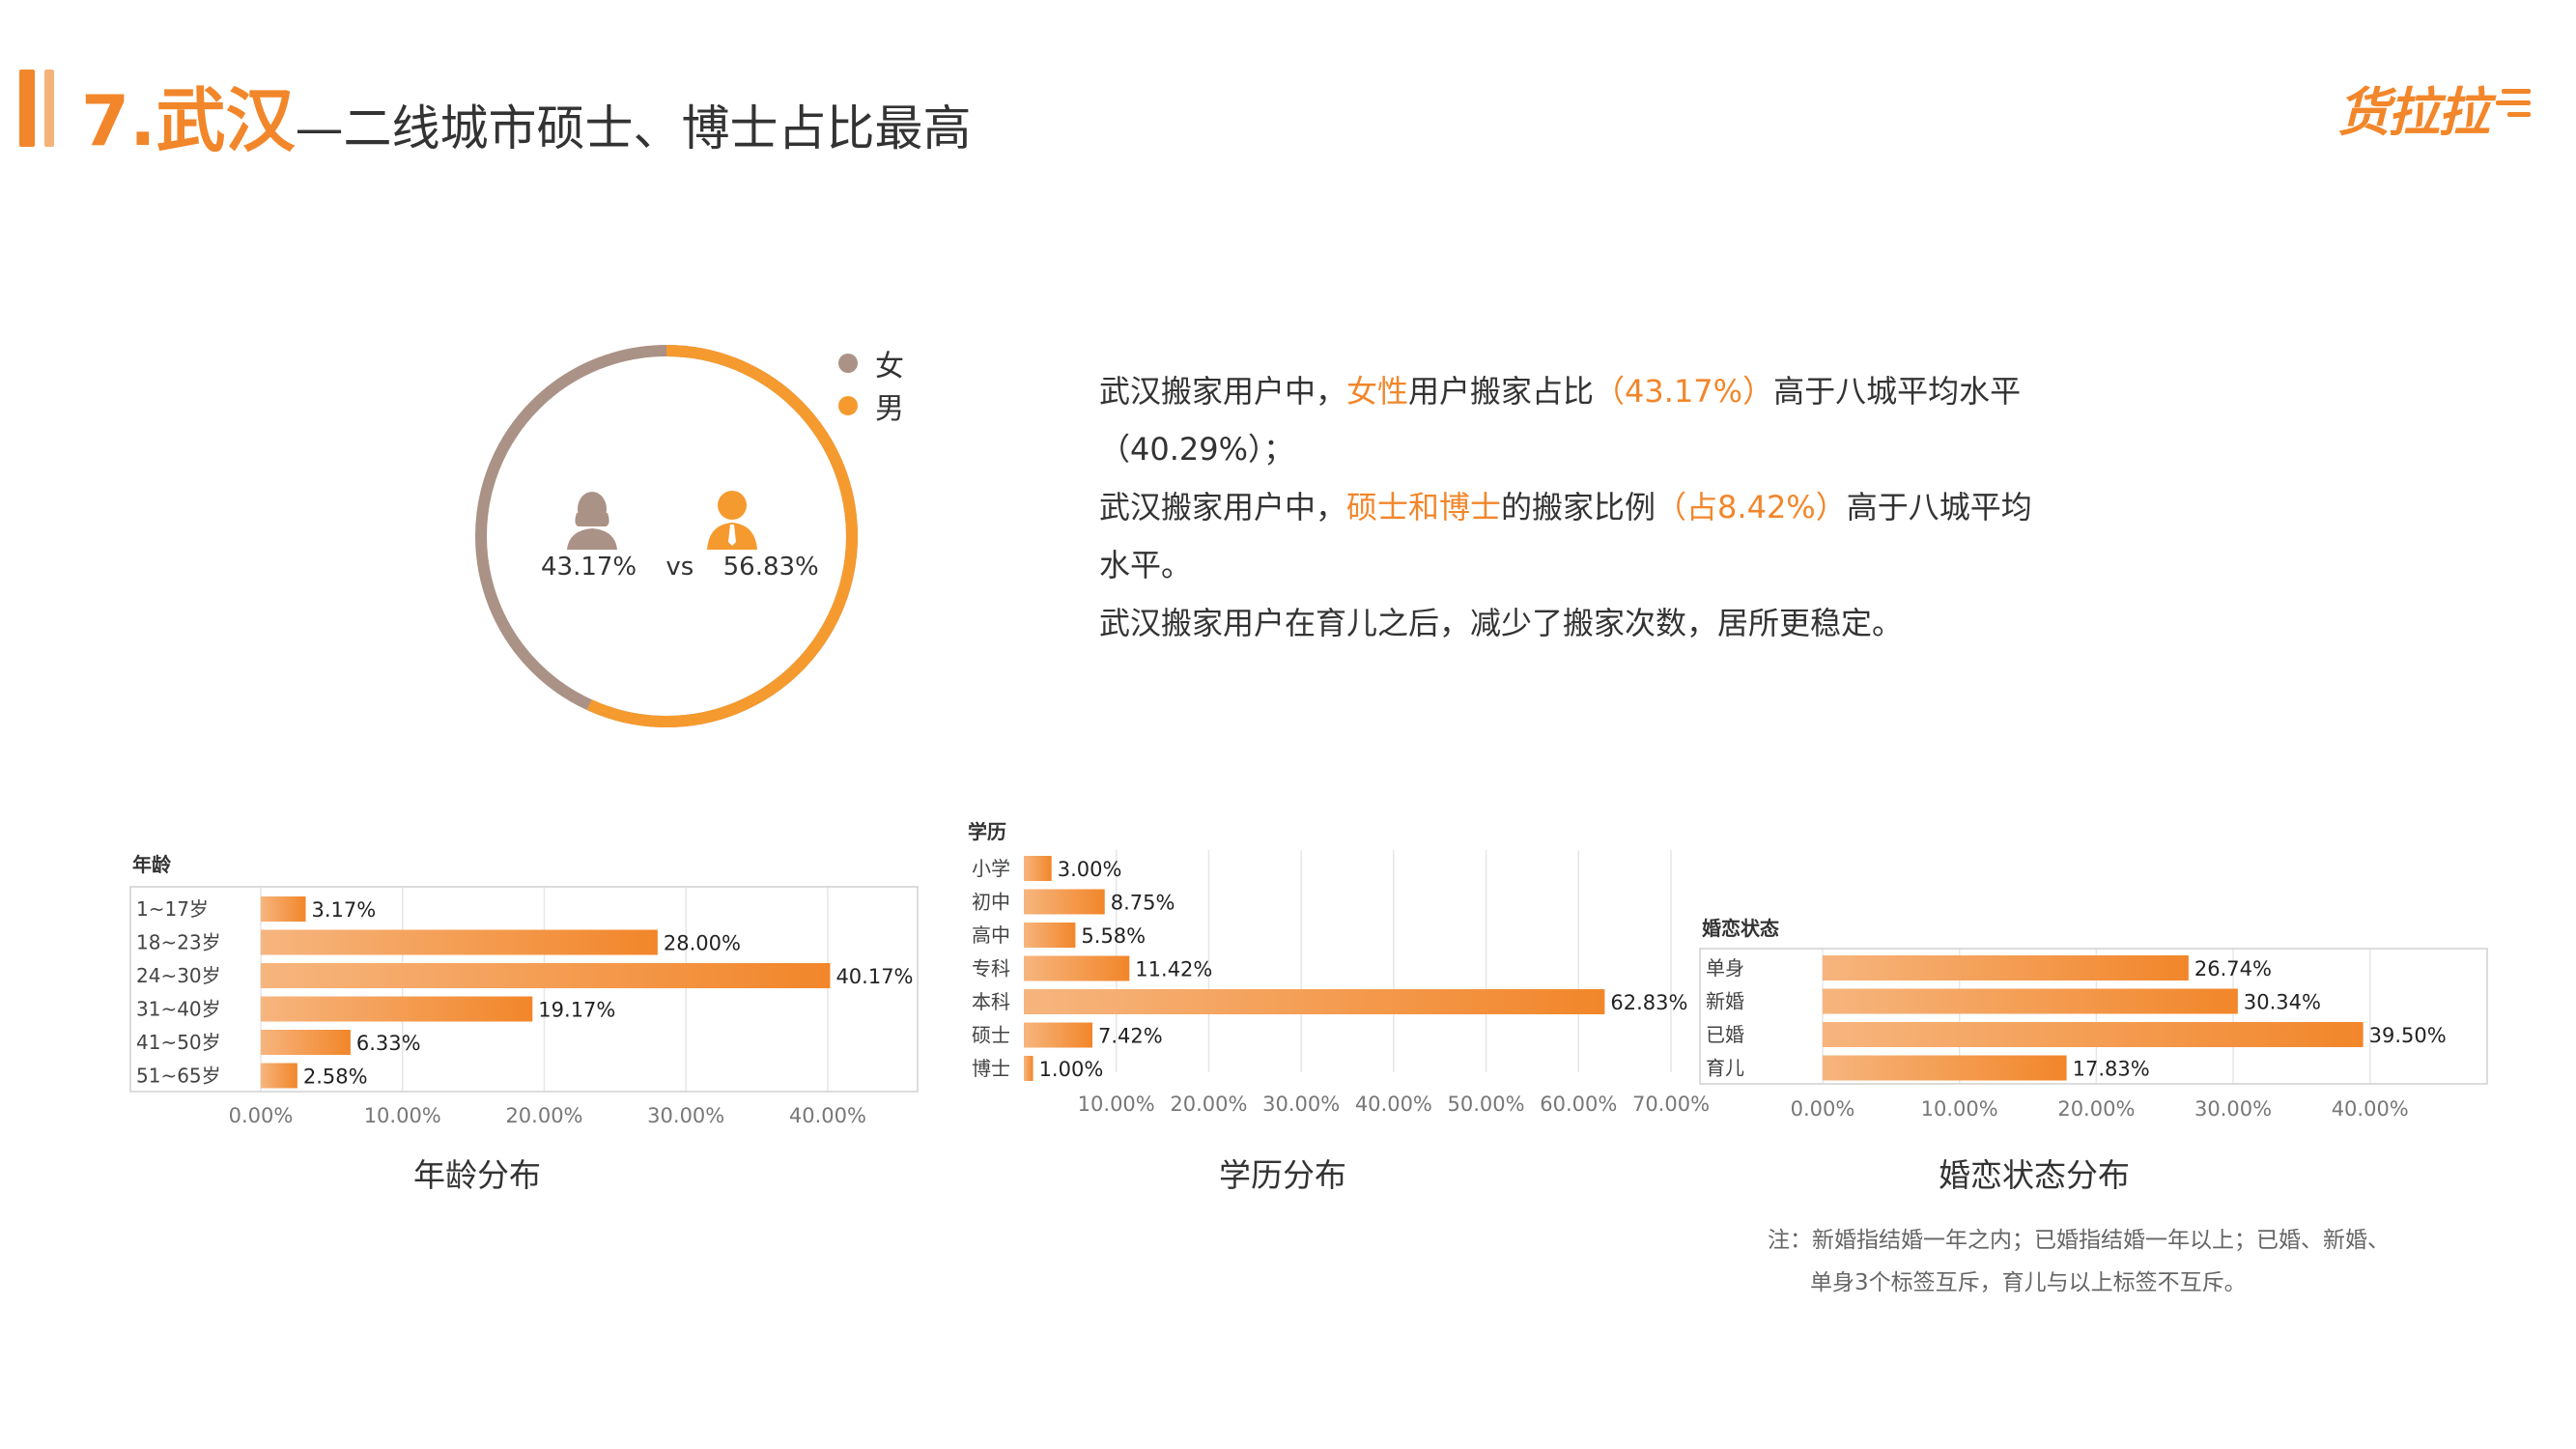 The width and height of the screenshot is (2576, 1449). I want to click on legend-item-male: 男, so click(871, 405).